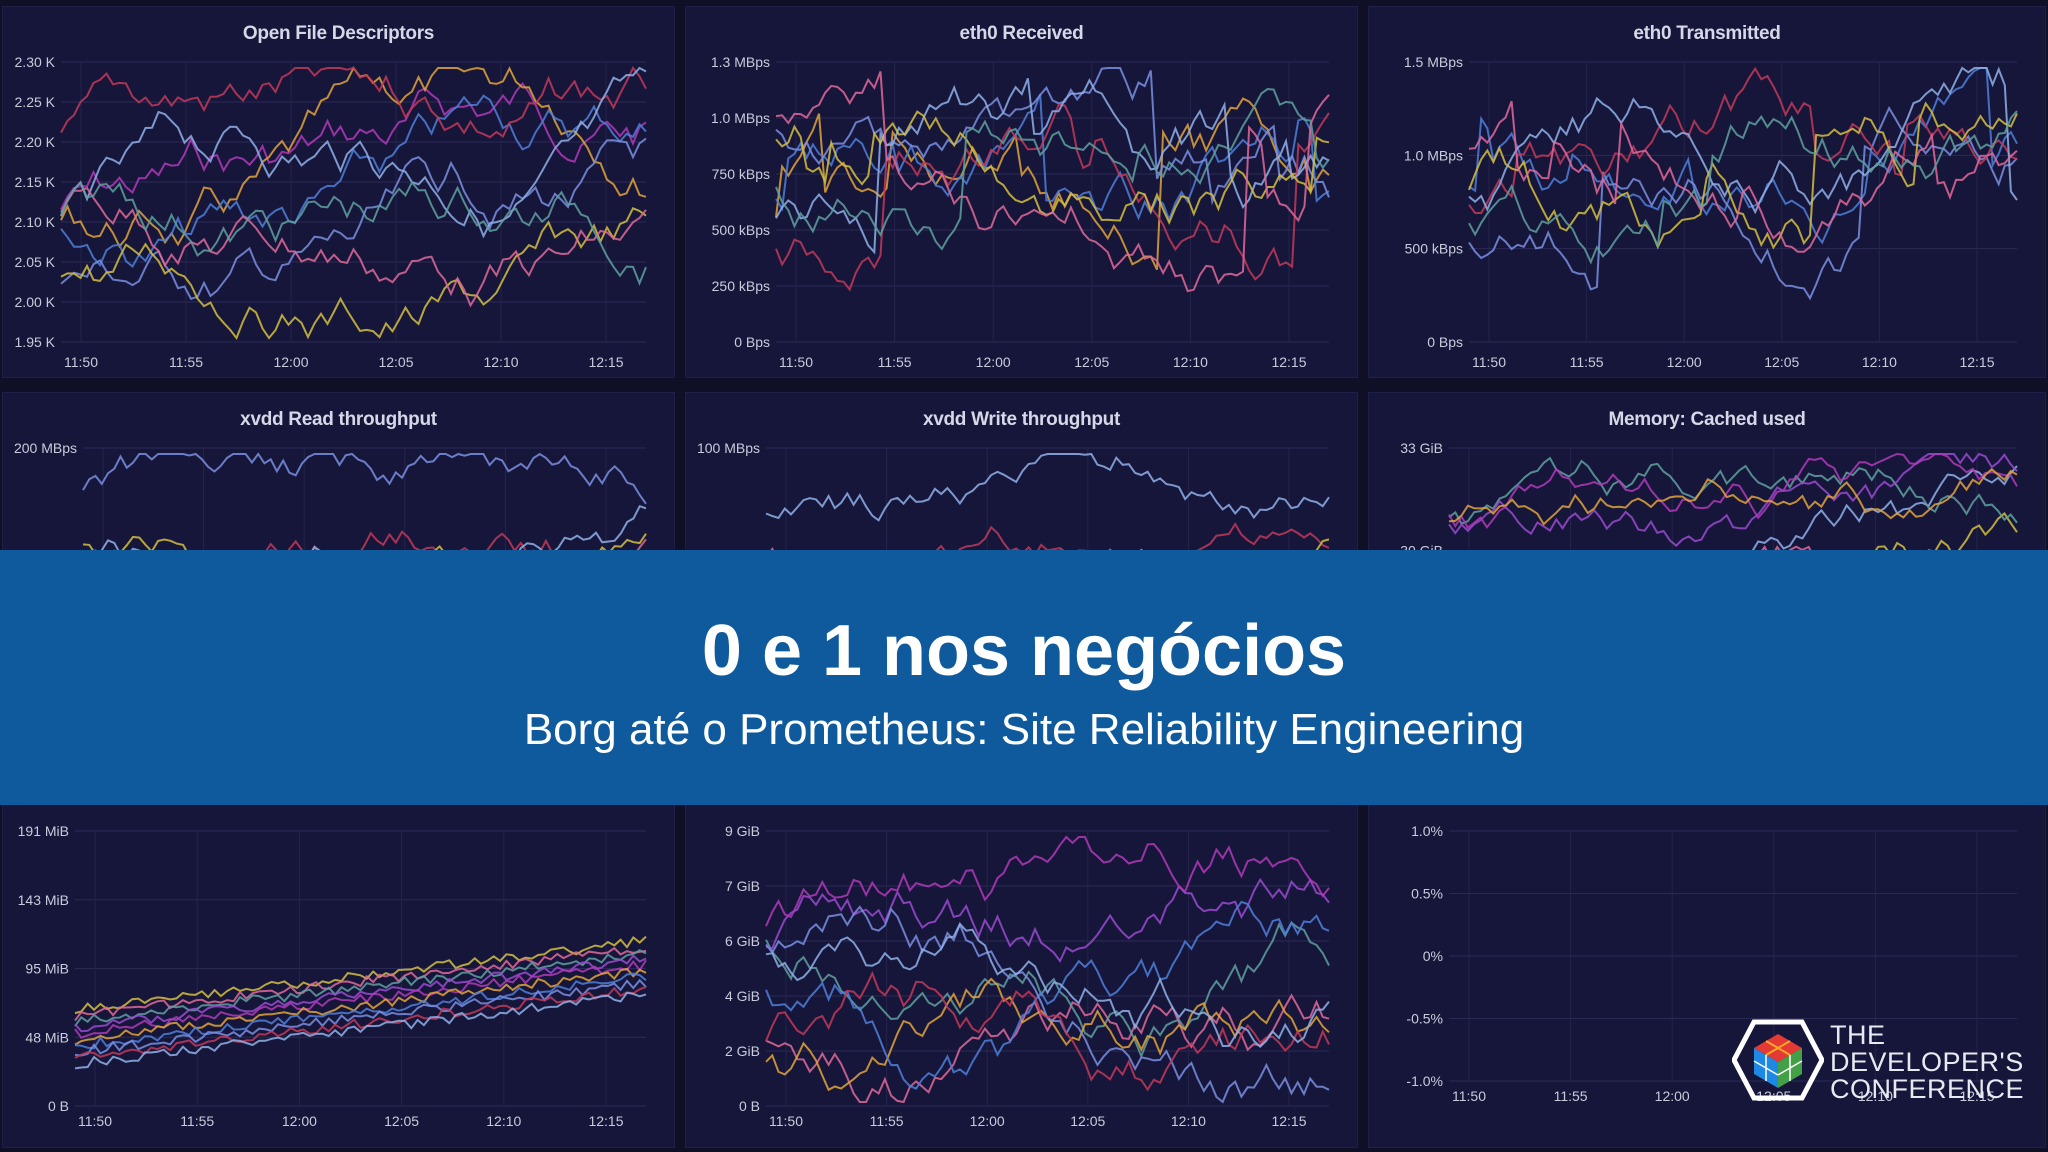  What do you see at coordinates (1778, 1060) in the screenshot?
I see `cube-logo-icon` at bounding box center [1778, 1060].